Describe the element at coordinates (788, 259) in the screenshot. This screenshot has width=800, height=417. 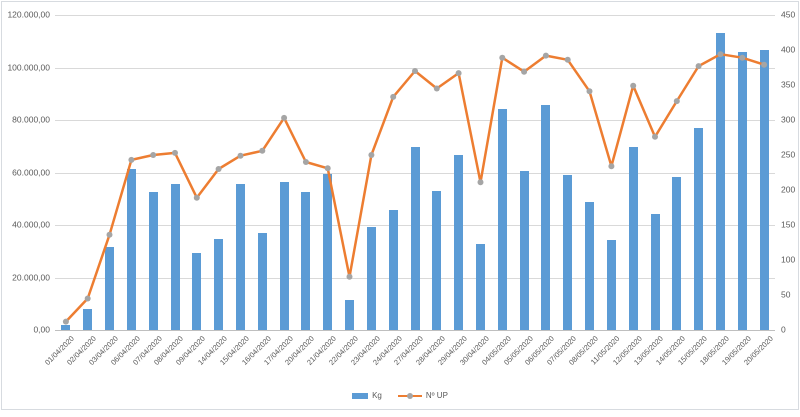
I see `right-axis-tick-label: 100` at that location.